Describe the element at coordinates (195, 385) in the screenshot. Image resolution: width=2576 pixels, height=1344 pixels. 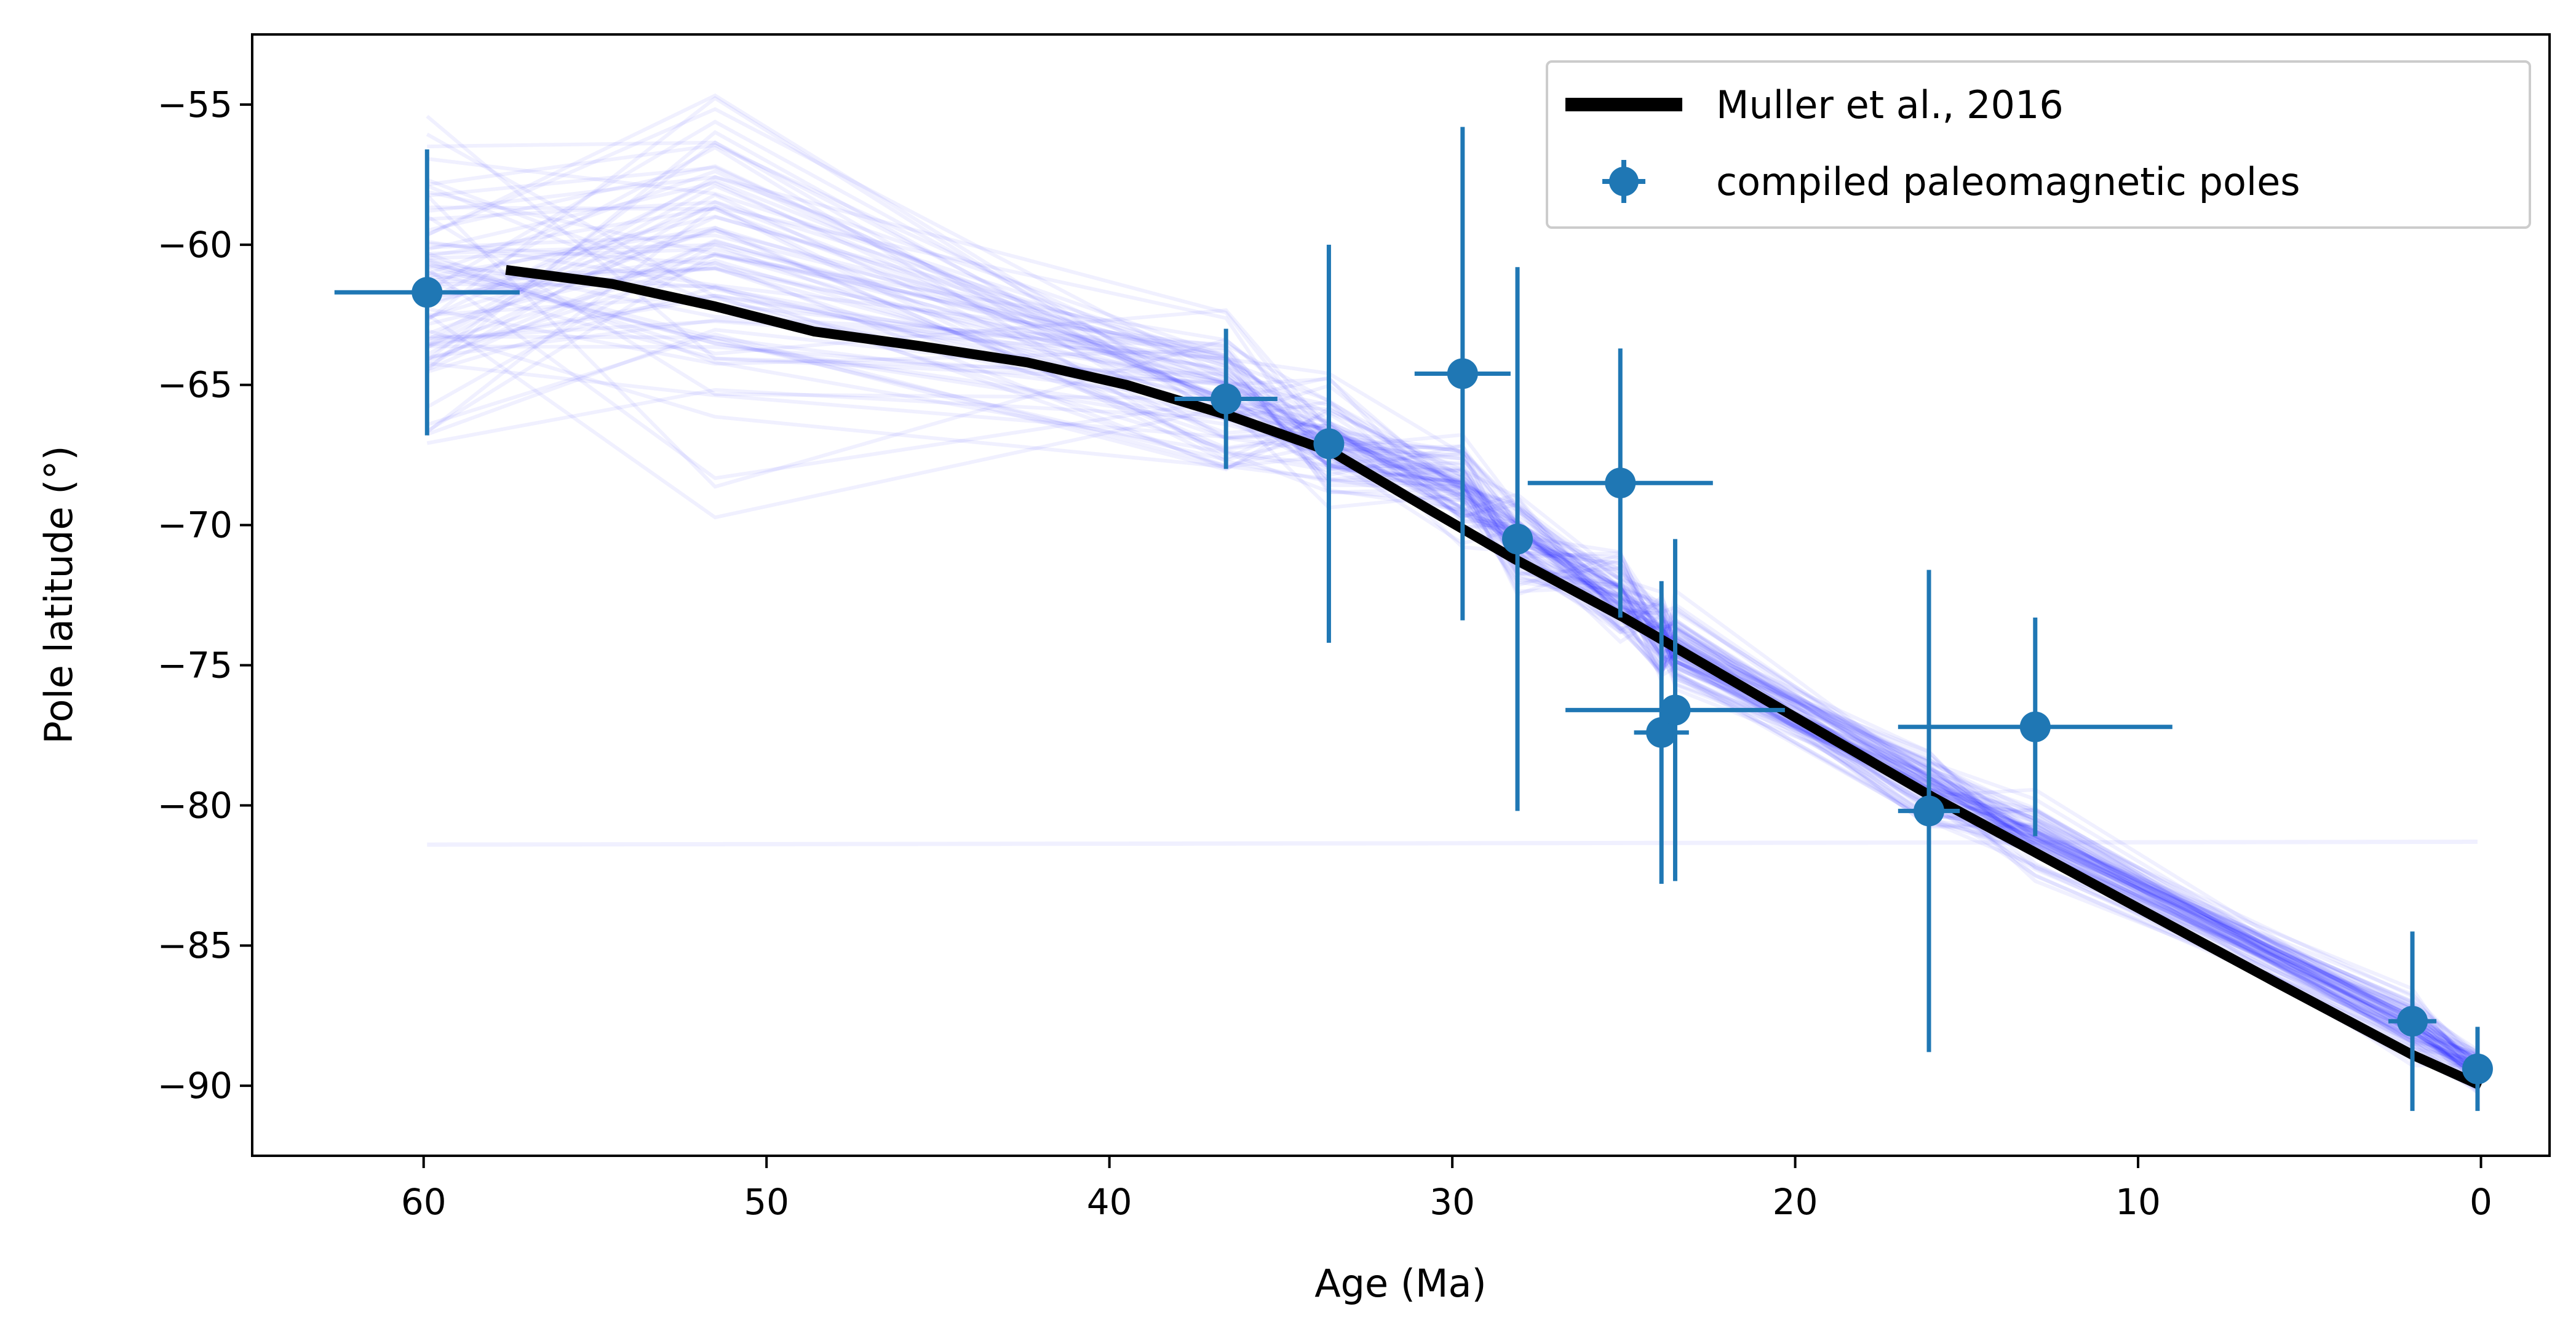
I see `y-tick-label: −65` at that location.